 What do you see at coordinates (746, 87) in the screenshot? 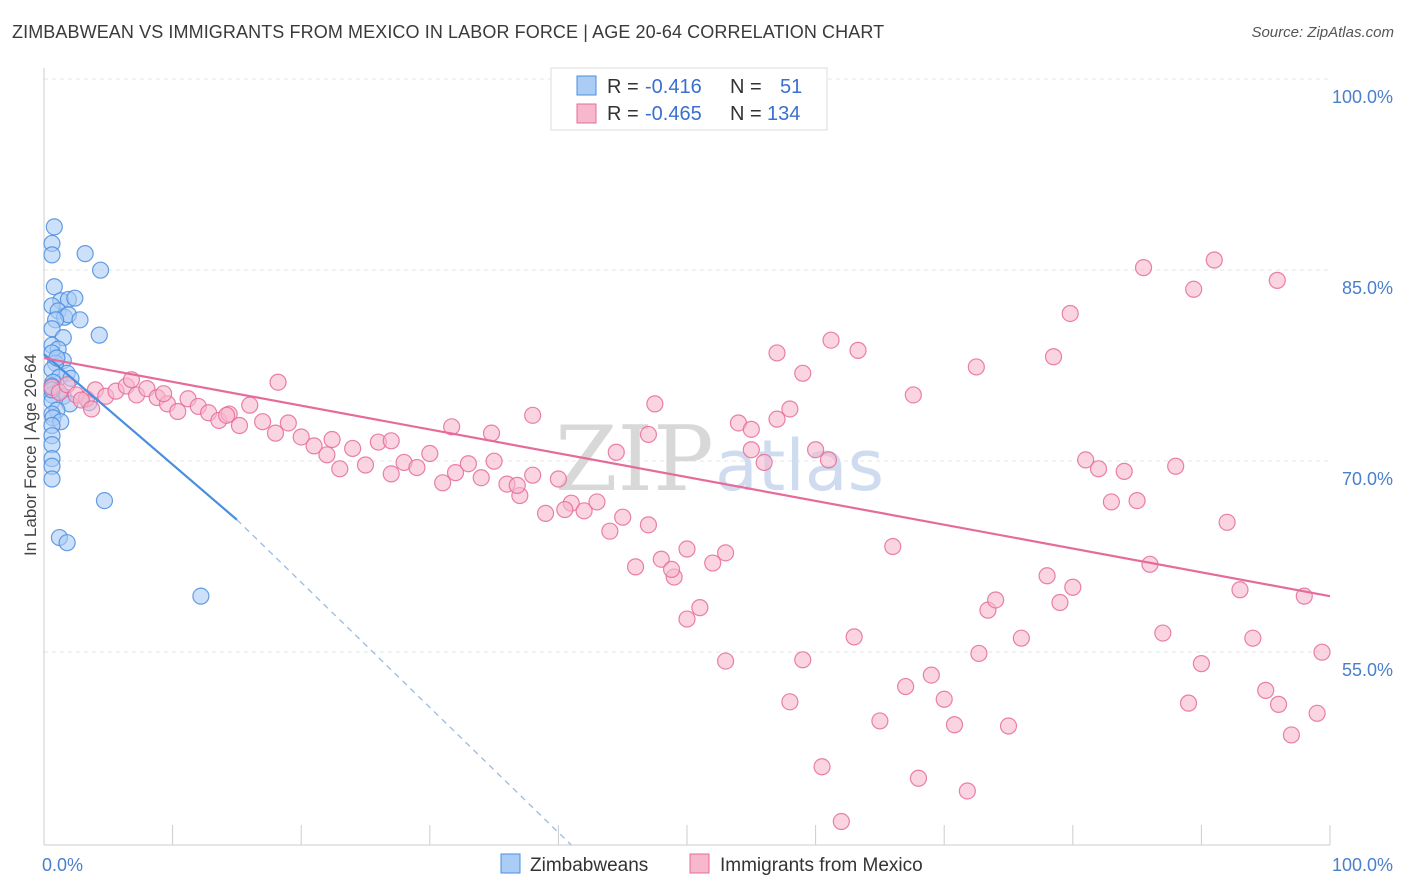
I see `legend-n-label-0: N =` at bounding box center [746, 87].